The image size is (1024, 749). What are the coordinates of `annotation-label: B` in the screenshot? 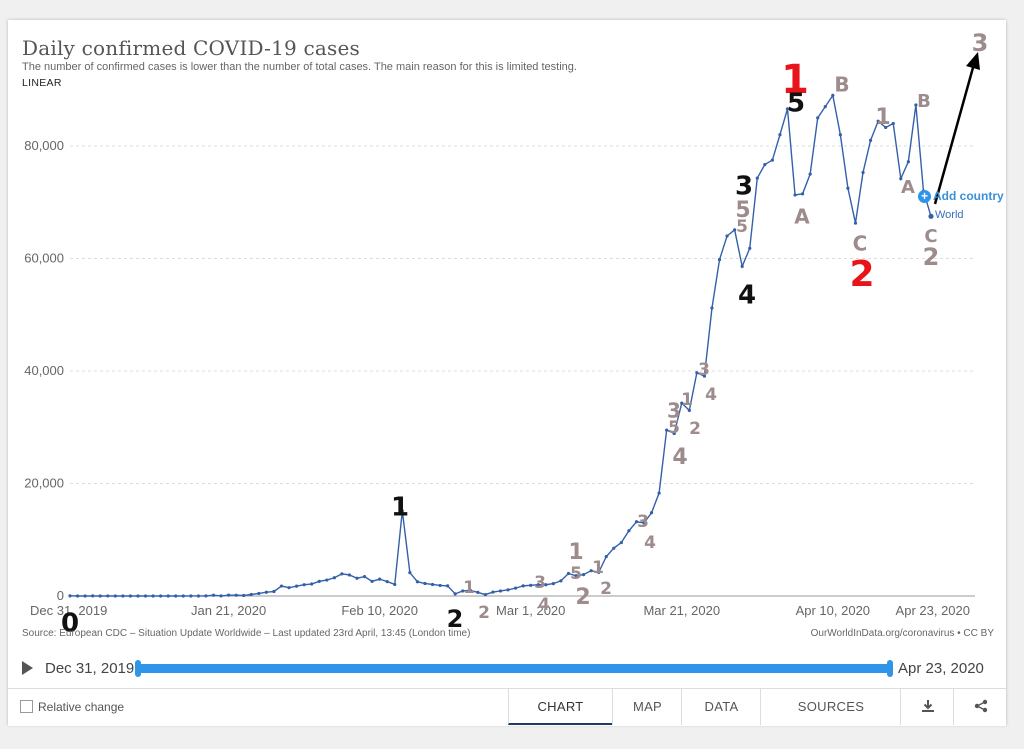 It's located at (841, 85).